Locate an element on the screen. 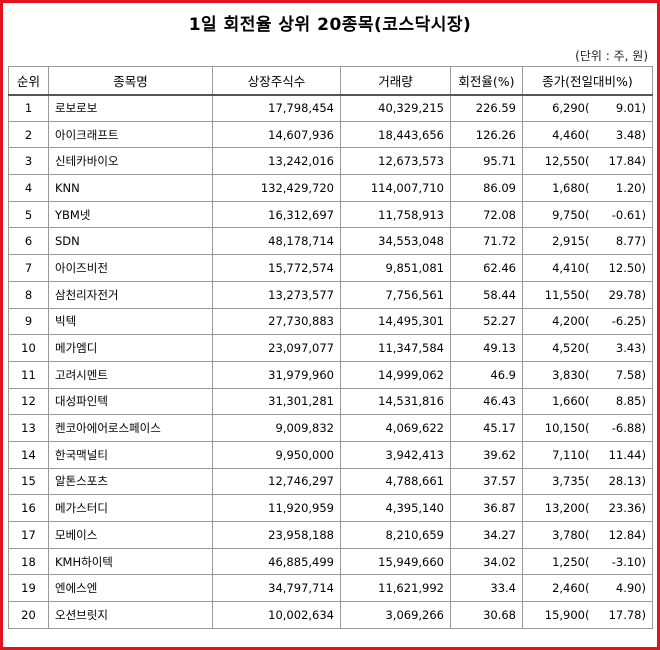 The height and width of the screenshot is (650, 660). rank-cell: 3 is located at coordinates (28, 161).